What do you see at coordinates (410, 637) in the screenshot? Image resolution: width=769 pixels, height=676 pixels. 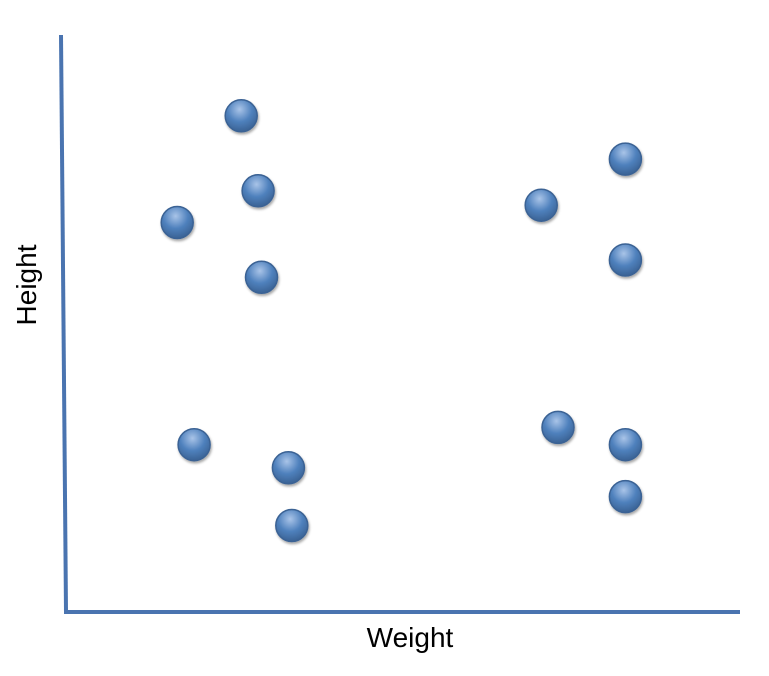 I see `x-axis-label: Weight` at bounding box center [410, 637].